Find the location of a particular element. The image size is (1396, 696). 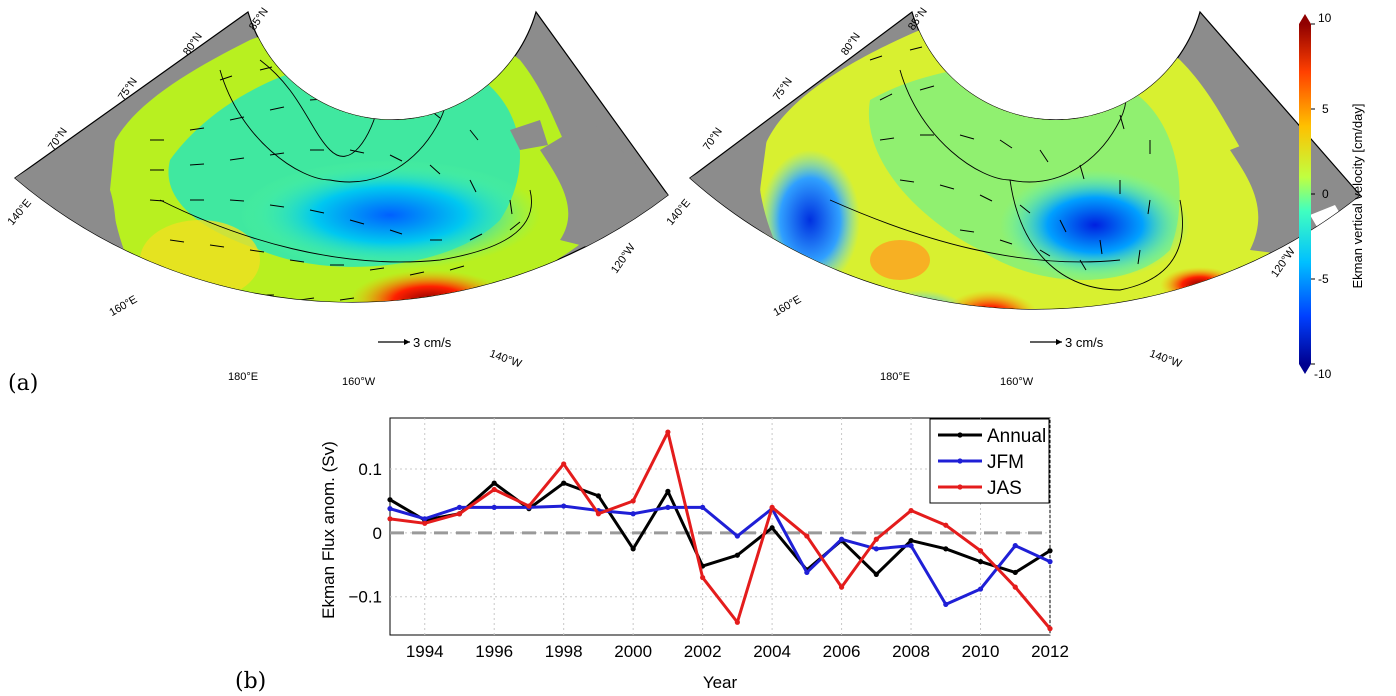

panel-label-a: (a) is located at coordinates (23, 383).